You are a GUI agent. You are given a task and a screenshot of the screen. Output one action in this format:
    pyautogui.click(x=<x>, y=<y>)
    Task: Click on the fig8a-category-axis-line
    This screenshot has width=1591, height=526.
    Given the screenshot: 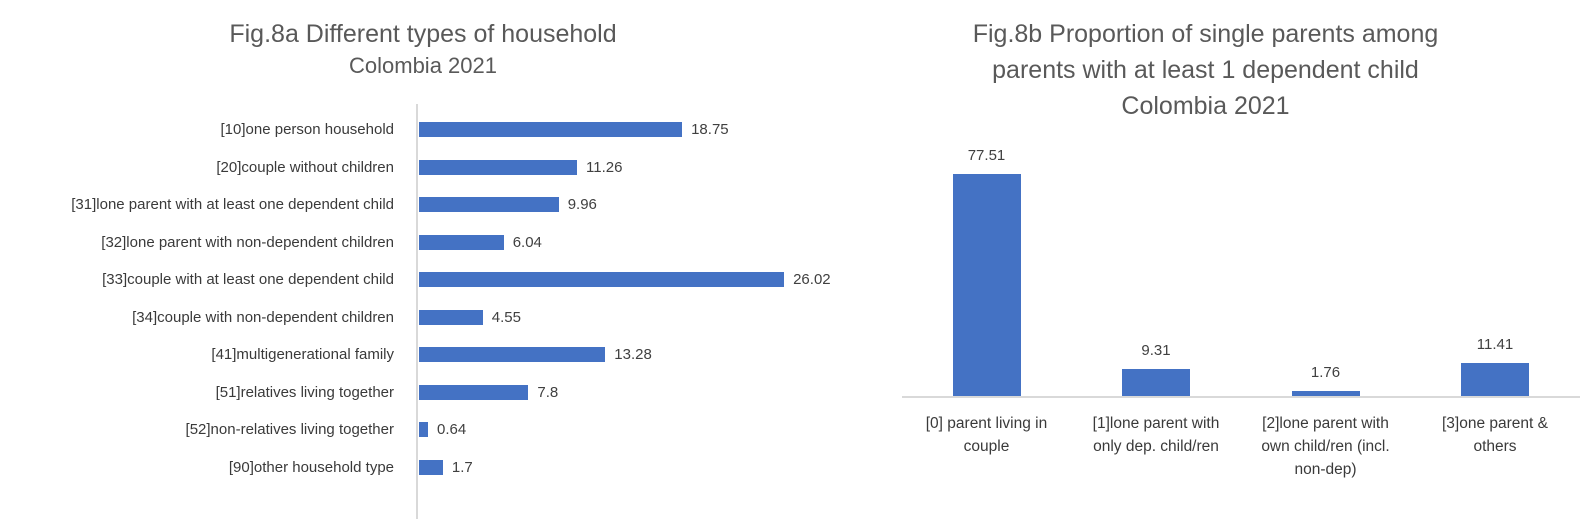 What is the action you would take?
    pyautogui.click(x=417, y=311)
    